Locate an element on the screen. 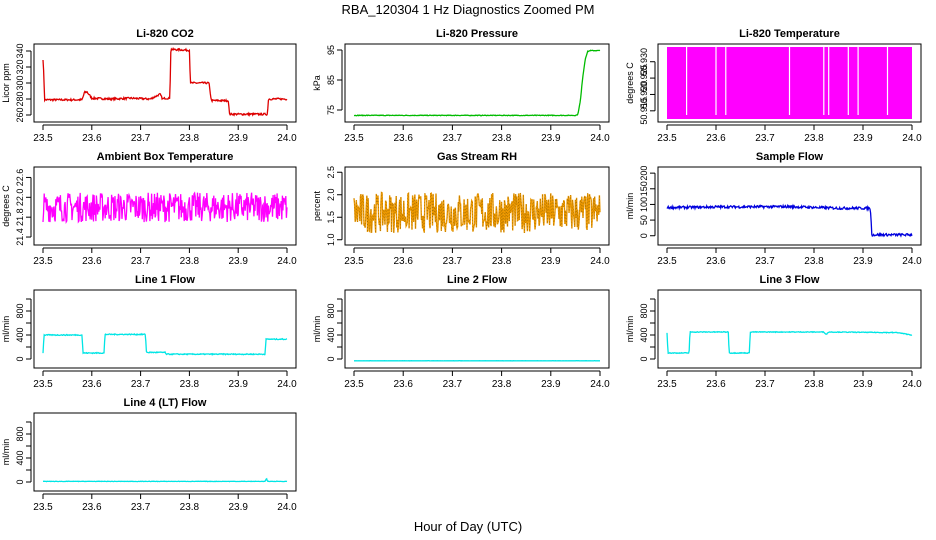 The width and height of the screenshot is (936, 540). x-axis-title: Hour of Day (UTC) is located at coordinates (468, 526).